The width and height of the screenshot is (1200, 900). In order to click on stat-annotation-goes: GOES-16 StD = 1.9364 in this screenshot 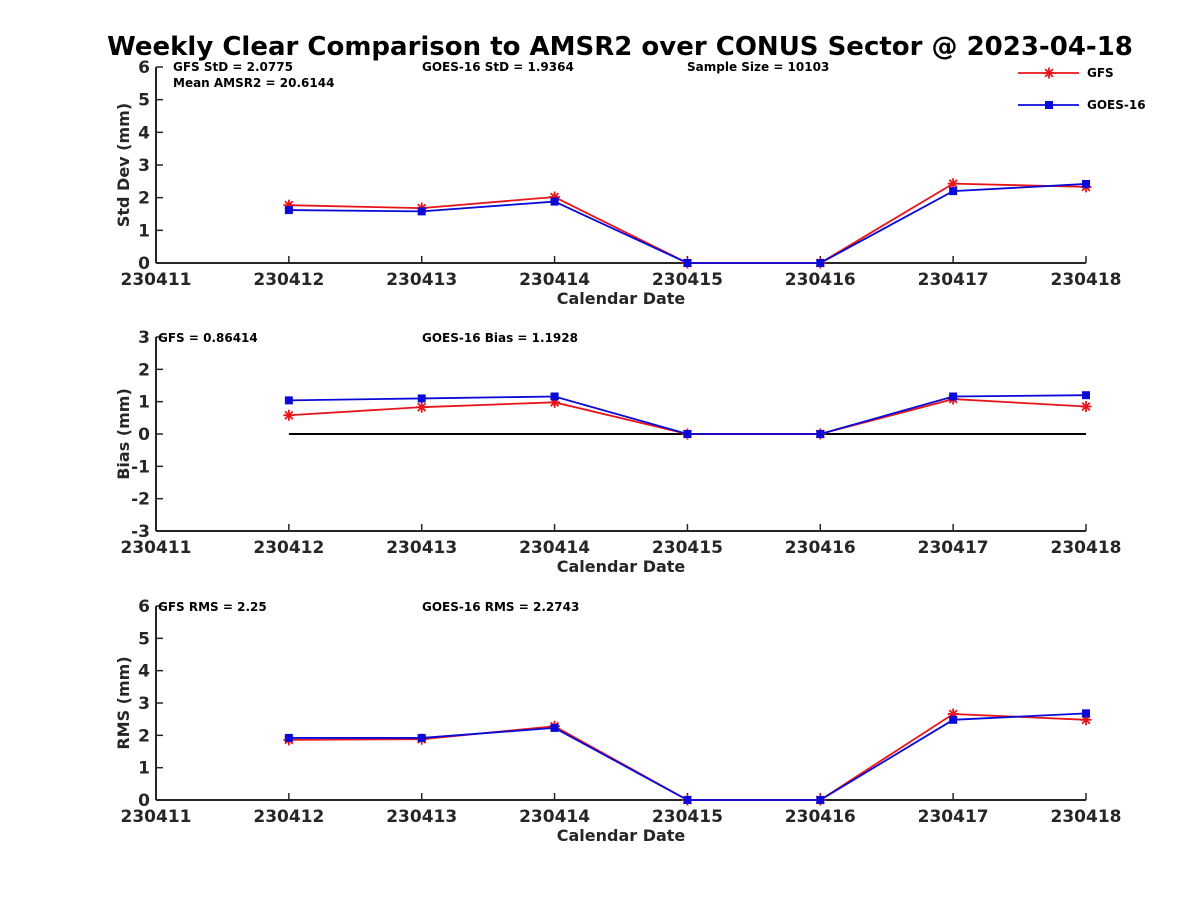, I will do `click(498, 67)`.